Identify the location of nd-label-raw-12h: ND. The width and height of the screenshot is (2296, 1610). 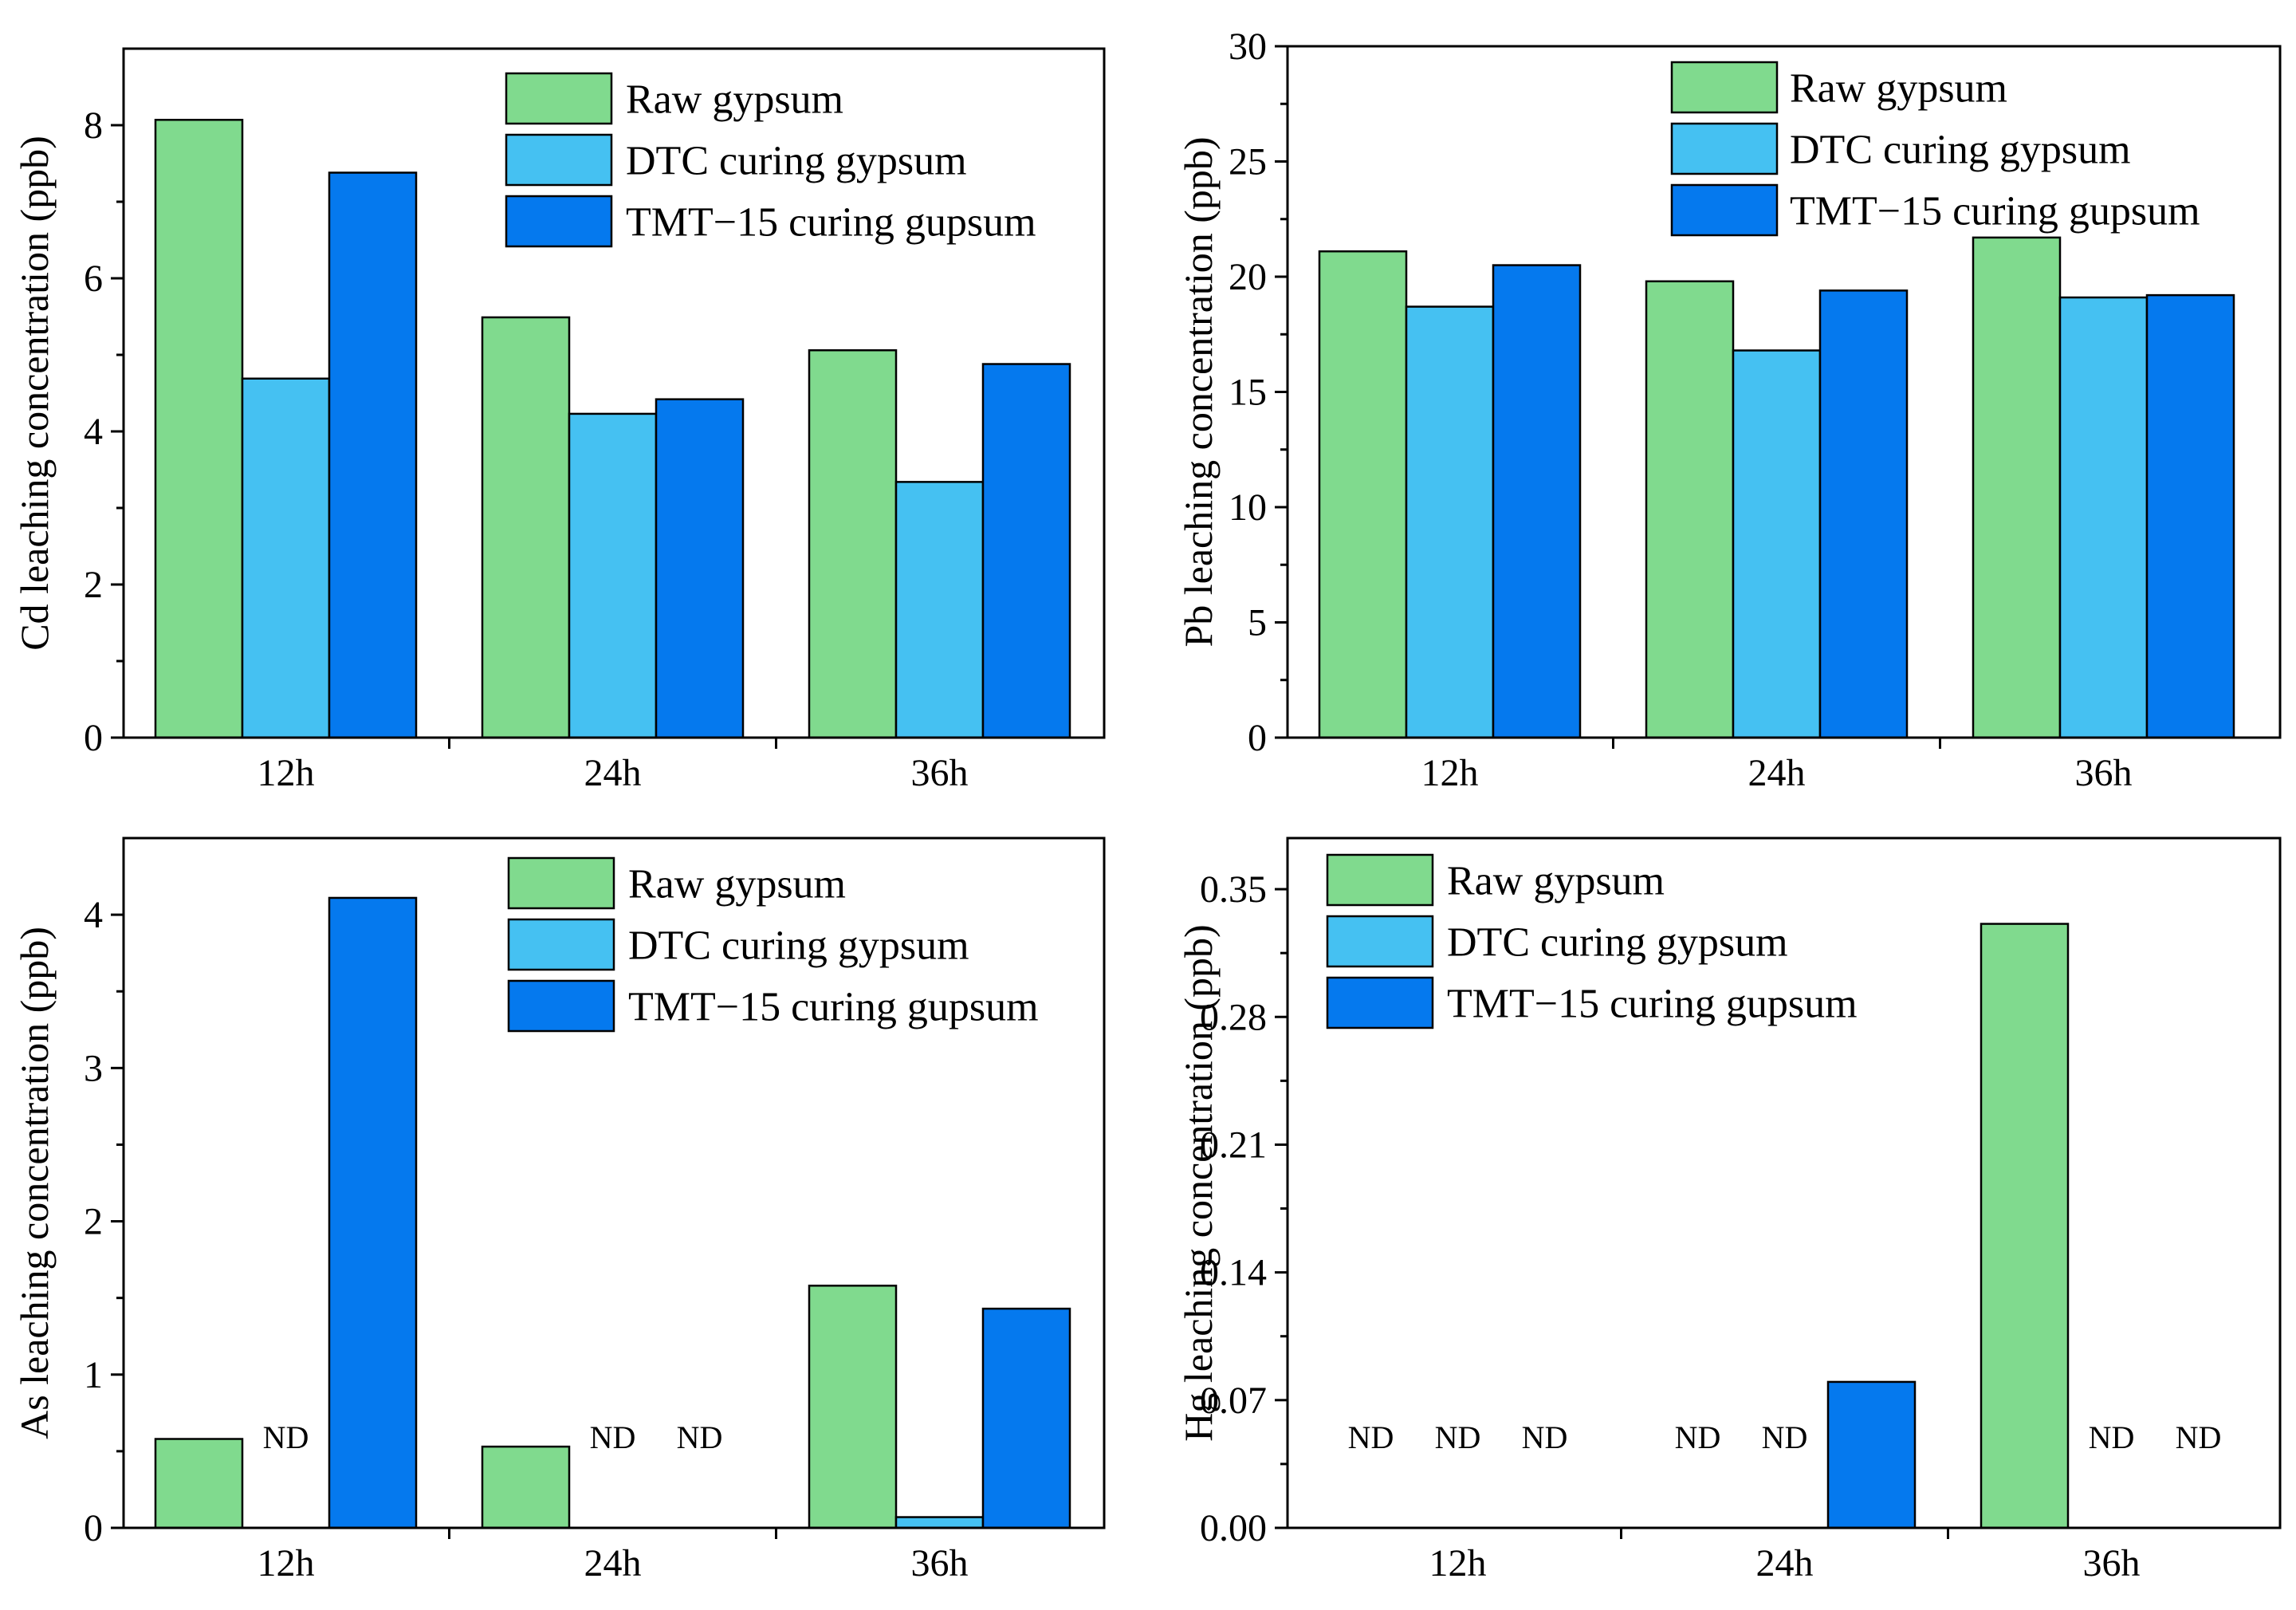
(1371, 1437).